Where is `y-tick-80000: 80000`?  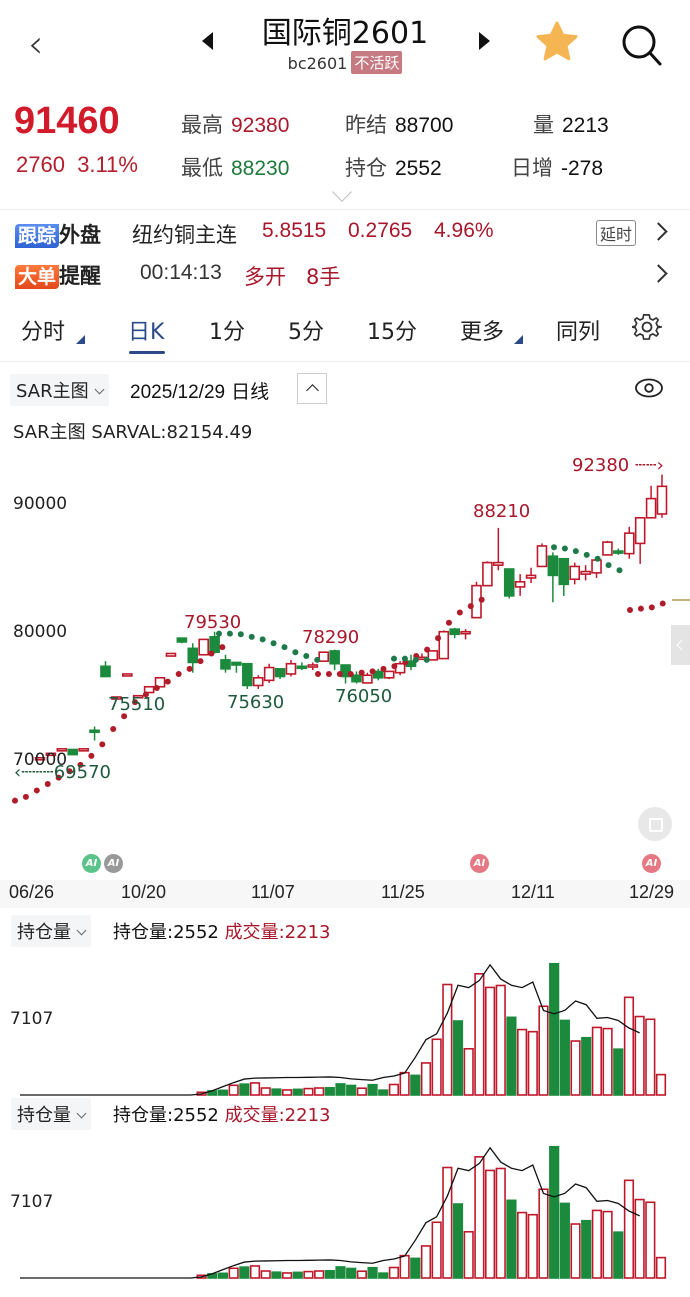
y-tick-80000: 80000 is located at coordinates (40, 632).